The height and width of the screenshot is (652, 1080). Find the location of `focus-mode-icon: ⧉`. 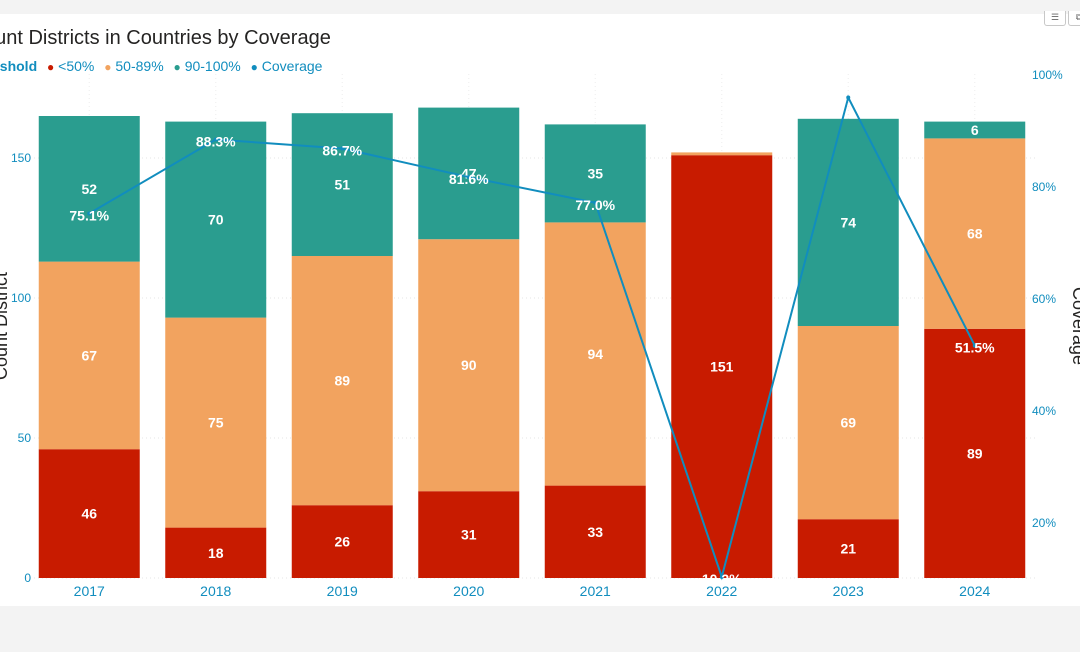

focus-mode-icon: ⧉ is located at coordinates (1074, 18).